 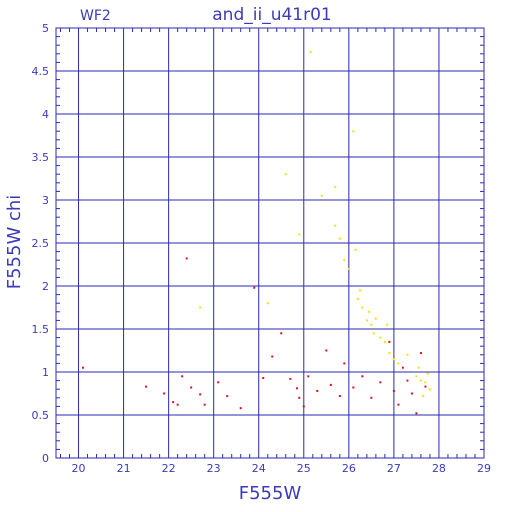 What do you see at coordinates (259, 468) in the screenshot?
I see `x-tick-label: 24` at bounding box center [259, 468].